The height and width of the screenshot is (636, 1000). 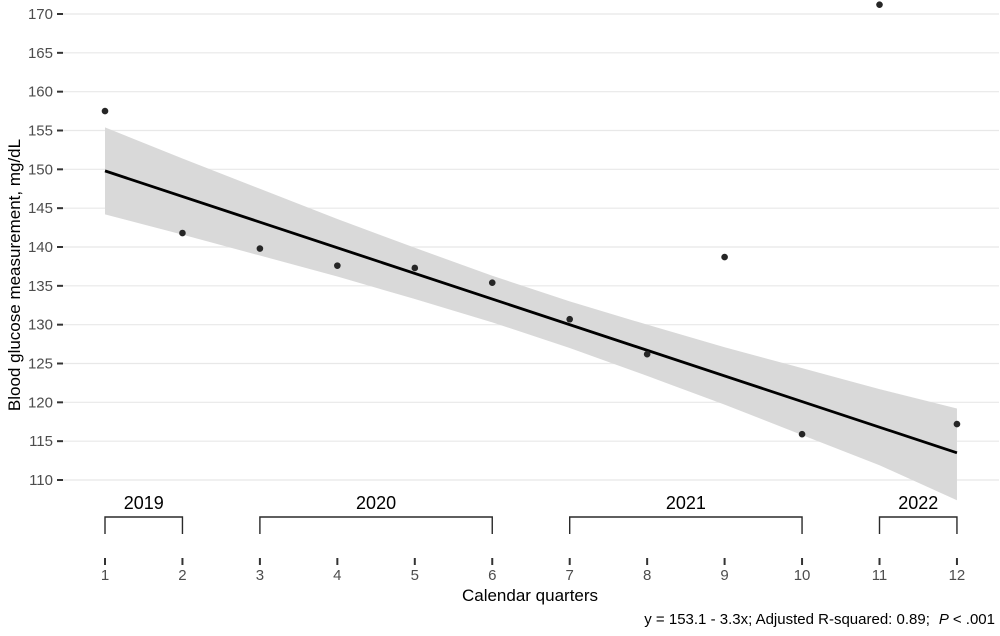 I want to click on y-tick-label: 155, so click(x=40, y=131).